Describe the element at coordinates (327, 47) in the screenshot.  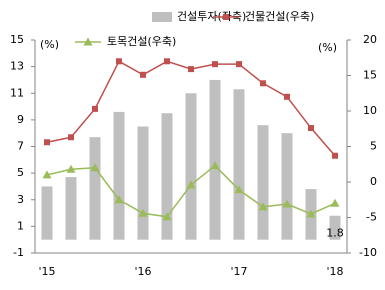
I see `y2-unit: (%)` at that location.